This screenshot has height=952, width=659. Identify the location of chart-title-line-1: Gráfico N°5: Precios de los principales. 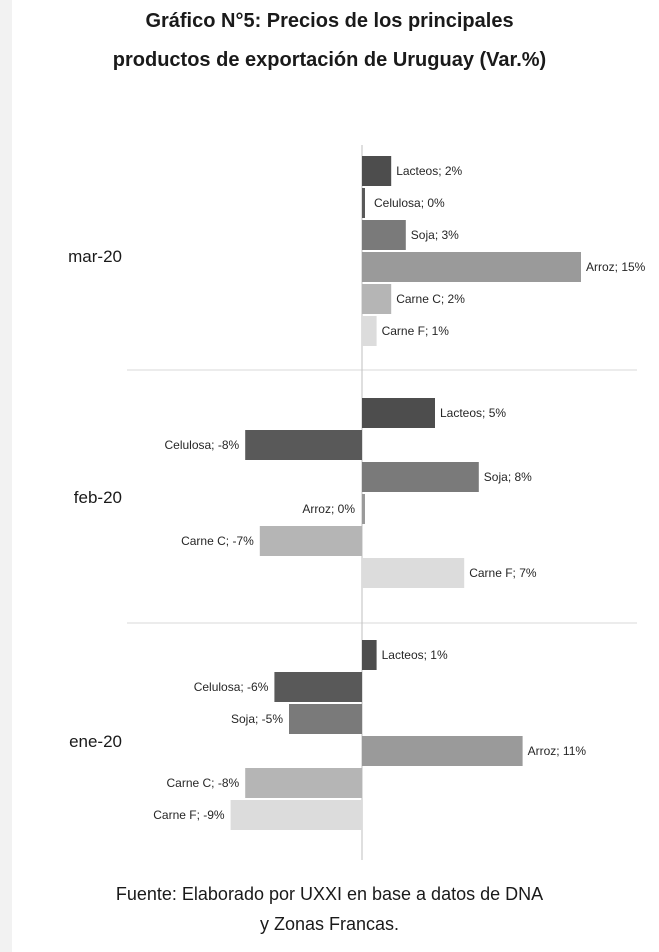
(329, 21).